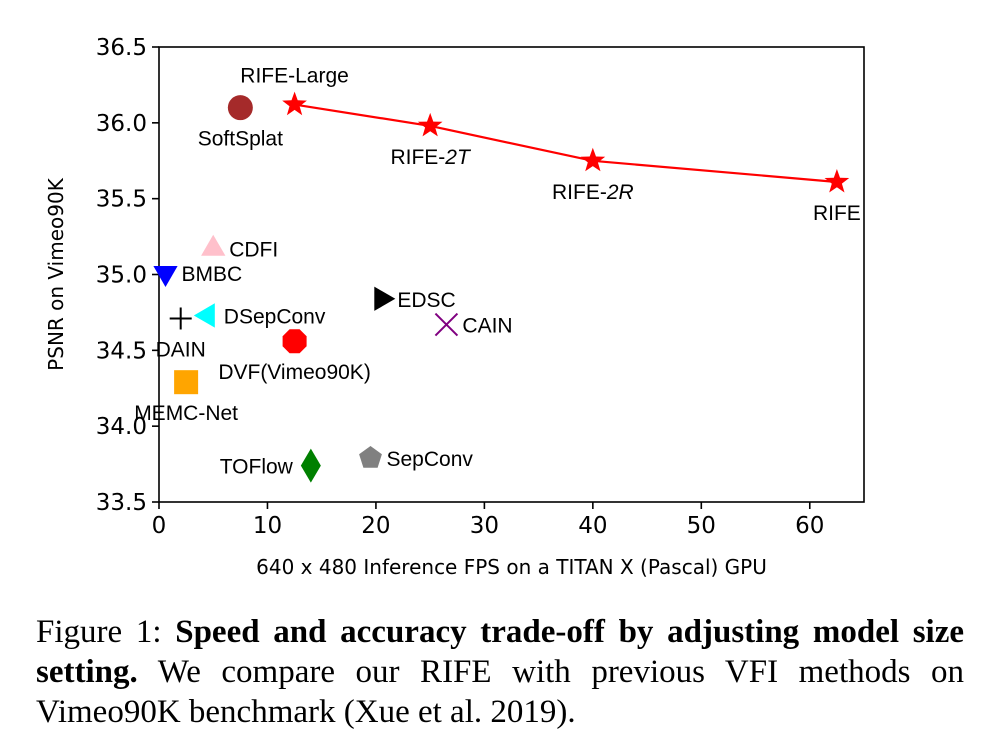 The height and width of the screenshot is (754, 995). I want to click on bmbc-label: BMBC, so click(212, 274).